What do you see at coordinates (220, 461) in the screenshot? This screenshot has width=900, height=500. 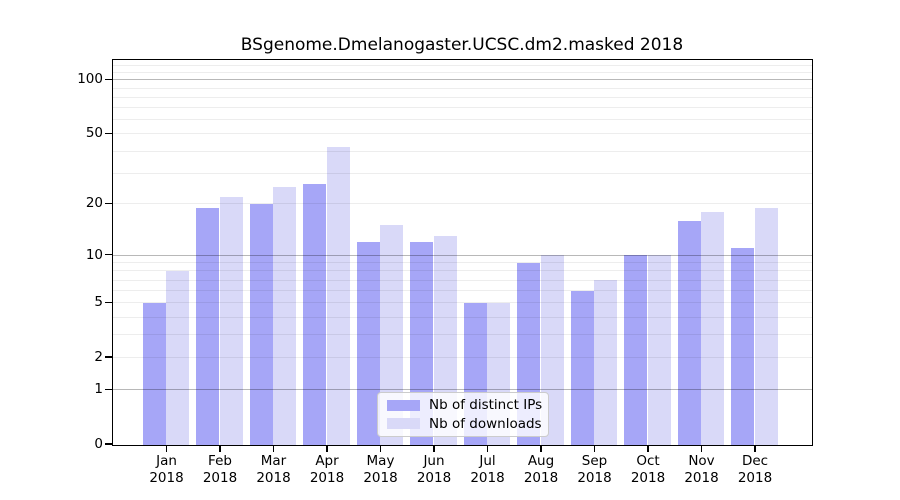 I see `month-label: Feb` at bounding box center [220, 461].